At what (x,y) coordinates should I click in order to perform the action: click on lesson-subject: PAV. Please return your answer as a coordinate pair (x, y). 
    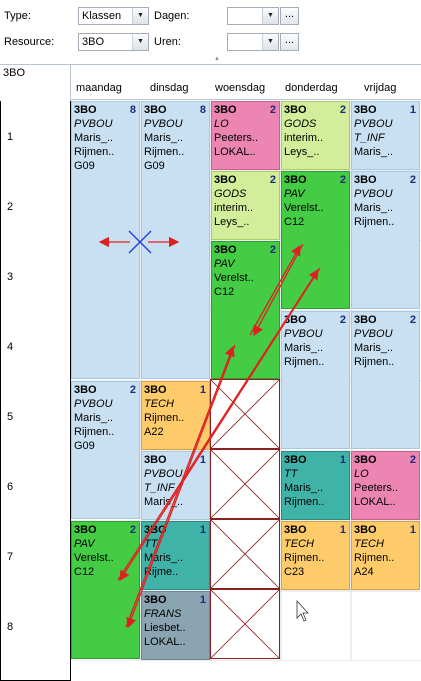
    Looking at the image, I should click on (294, 194).